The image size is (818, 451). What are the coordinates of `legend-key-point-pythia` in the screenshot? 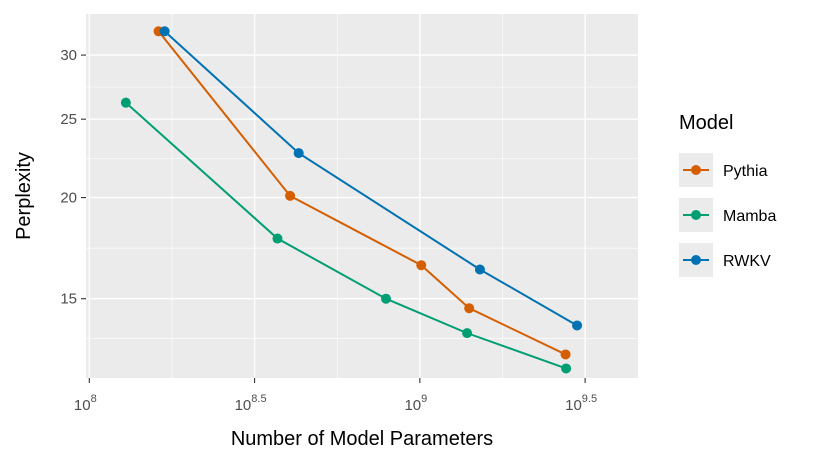 It's located at (696, 170).